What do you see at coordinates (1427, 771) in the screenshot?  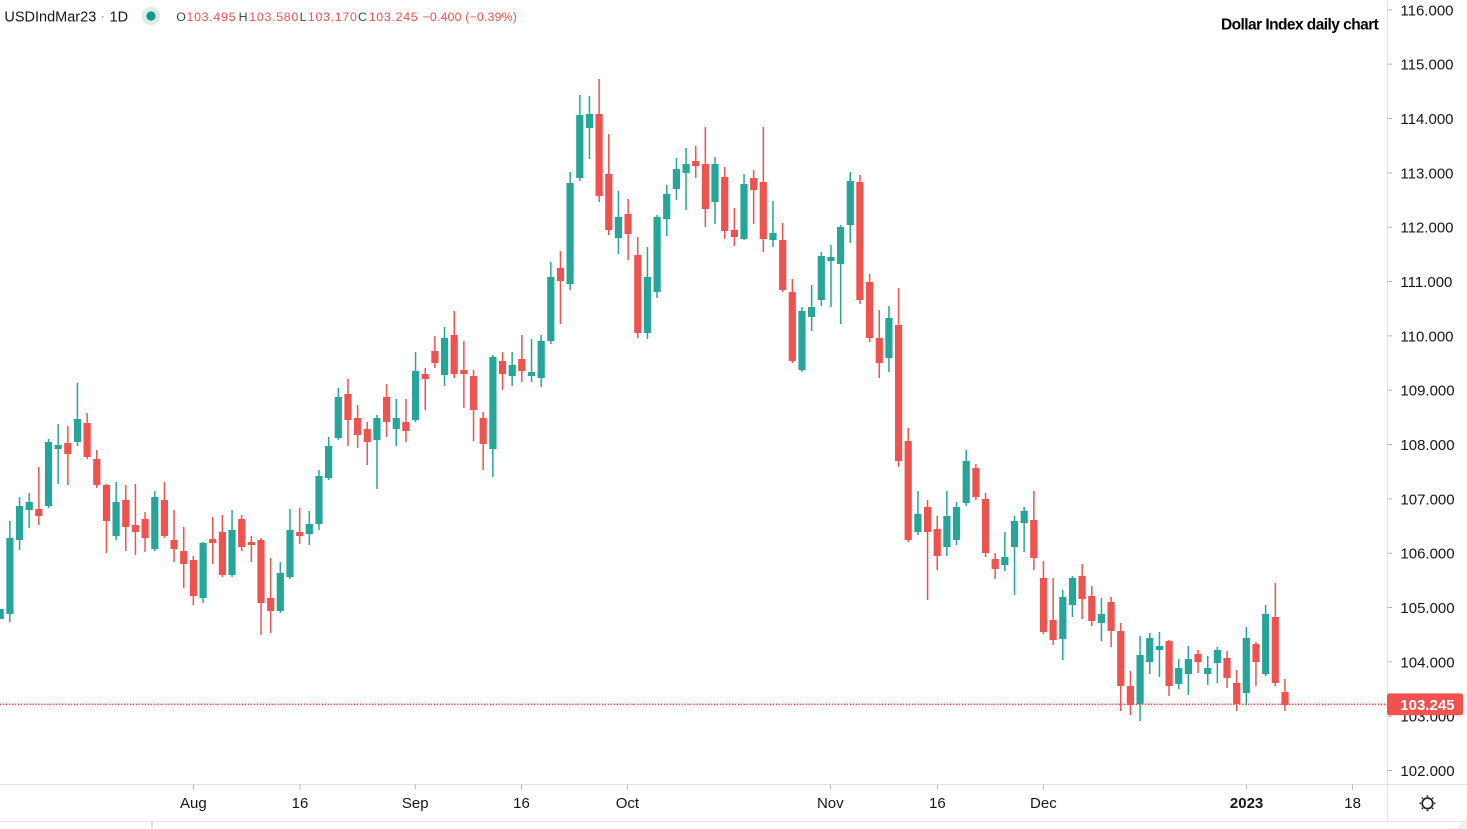 I see `svg-text: 102.000` at bounding box center [1427, 771].